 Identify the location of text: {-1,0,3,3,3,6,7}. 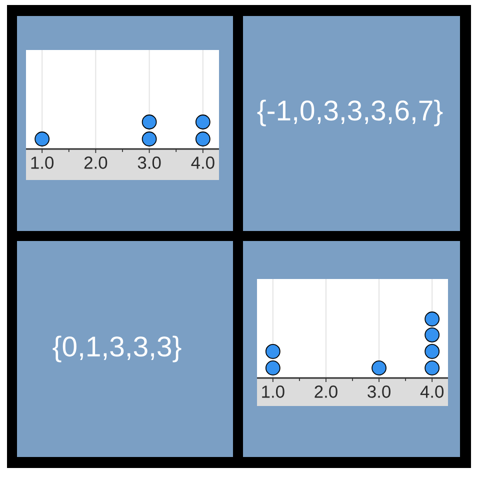
(350, 113).